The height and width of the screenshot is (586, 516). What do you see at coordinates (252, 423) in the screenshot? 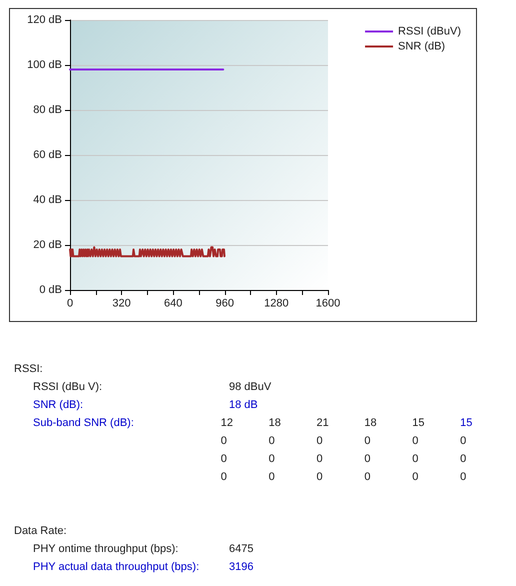
I see `text: Sub-band SNR (dB): 12 18 21 18 15 15` at bounding box center [252, 423].